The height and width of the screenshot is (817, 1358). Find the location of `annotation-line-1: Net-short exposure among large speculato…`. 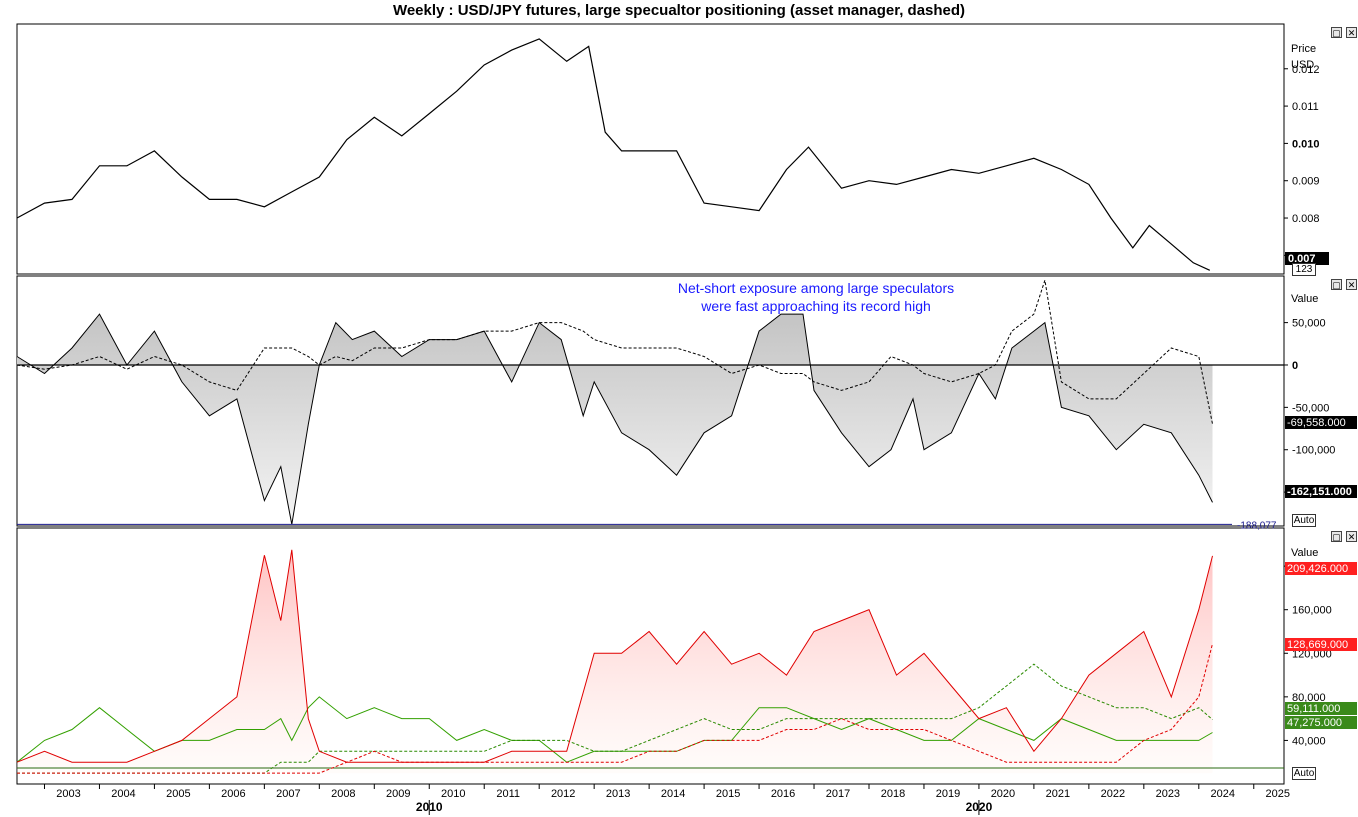

annotation-line-1: Net-short exposure among large speculato… is located at coordinates (816, 288).